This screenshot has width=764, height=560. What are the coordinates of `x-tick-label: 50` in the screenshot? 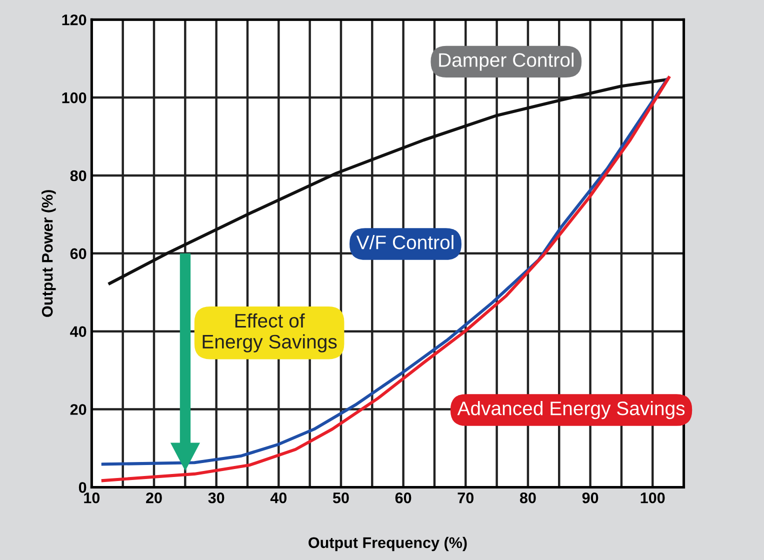 It's located at (340, 498).